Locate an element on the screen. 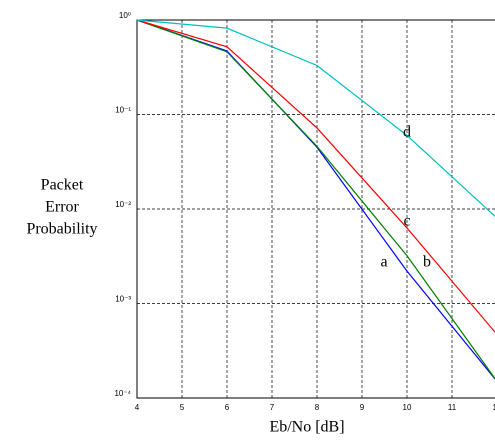  y-tick-label: 10⁻⁴ is located at coordinates (122, 393).